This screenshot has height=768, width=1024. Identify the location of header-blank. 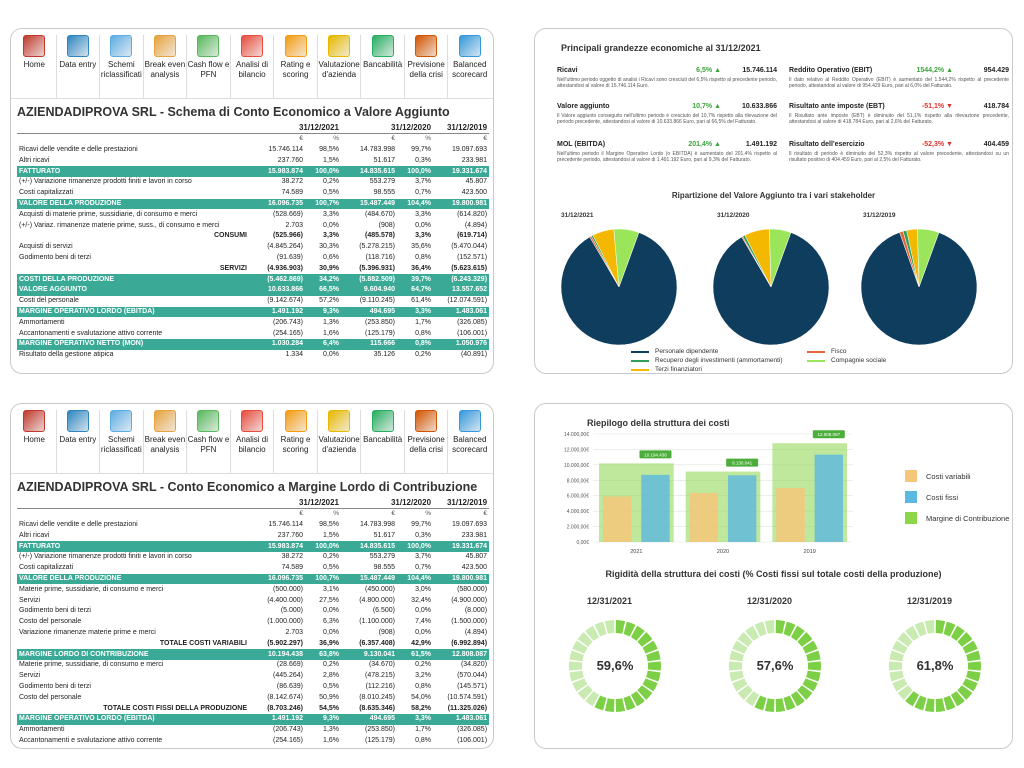
(133, 129).